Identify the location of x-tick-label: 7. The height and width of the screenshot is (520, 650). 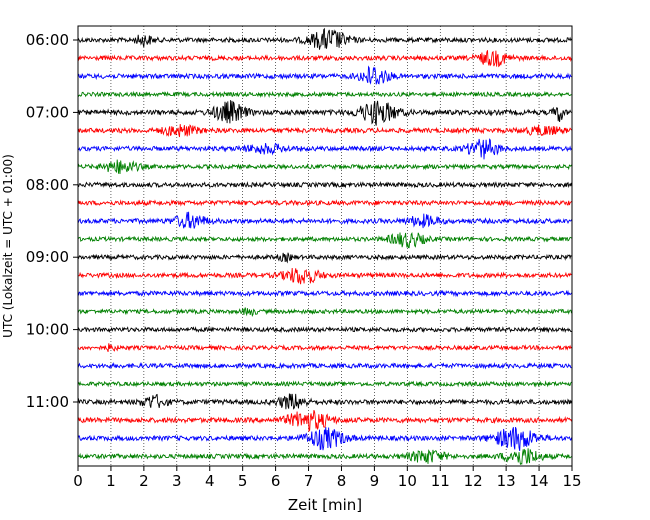
(309, 481).